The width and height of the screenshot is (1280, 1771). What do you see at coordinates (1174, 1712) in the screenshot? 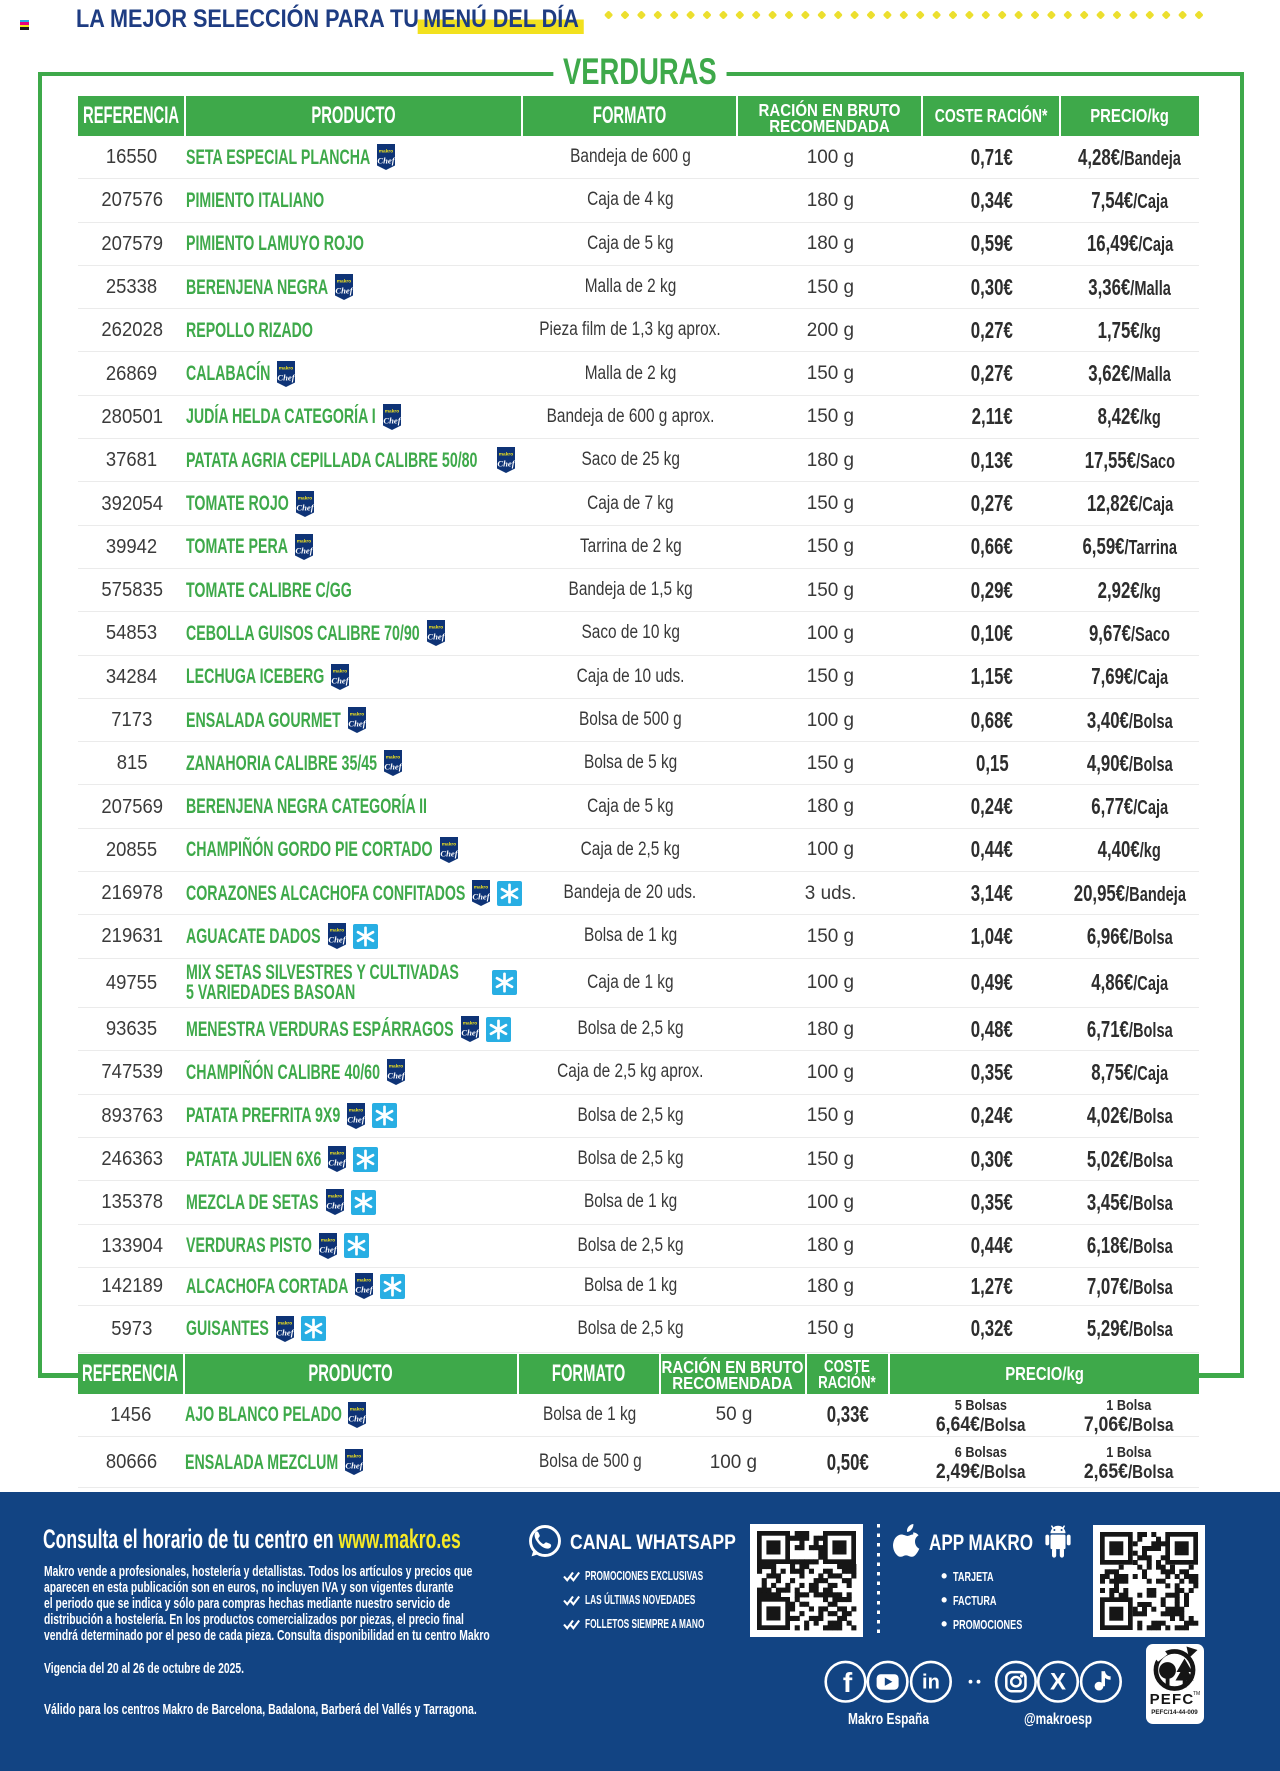
I see `svg-text: PEFC/14-44-009` at bounding box center [1174, 1712].